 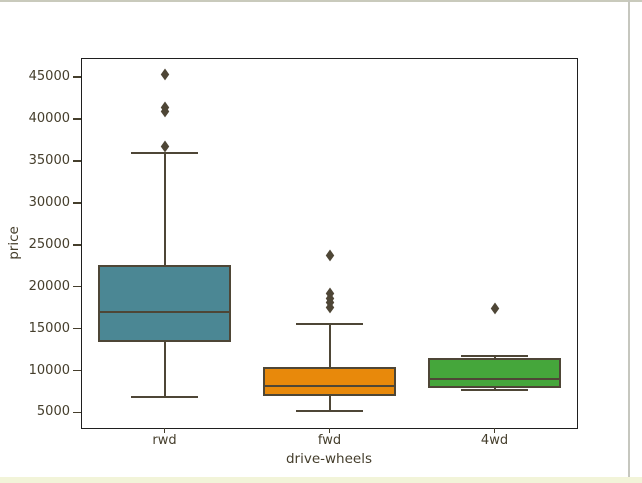 What do you see at coordinates (49, 286) in the screenshot?
I see `y-tick-label: 20000` at bounding box center [49, 286].